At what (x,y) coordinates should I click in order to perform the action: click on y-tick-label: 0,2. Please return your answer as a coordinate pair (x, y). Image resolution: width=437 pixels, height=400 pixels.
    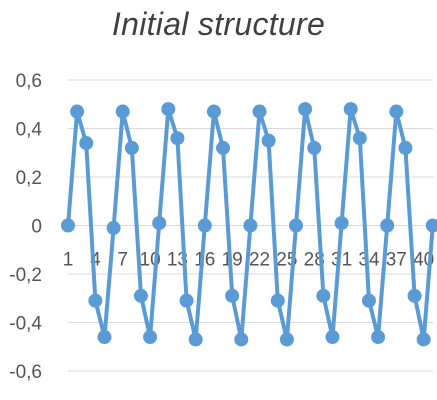
    Looking at the image, I should click on (29, 178).